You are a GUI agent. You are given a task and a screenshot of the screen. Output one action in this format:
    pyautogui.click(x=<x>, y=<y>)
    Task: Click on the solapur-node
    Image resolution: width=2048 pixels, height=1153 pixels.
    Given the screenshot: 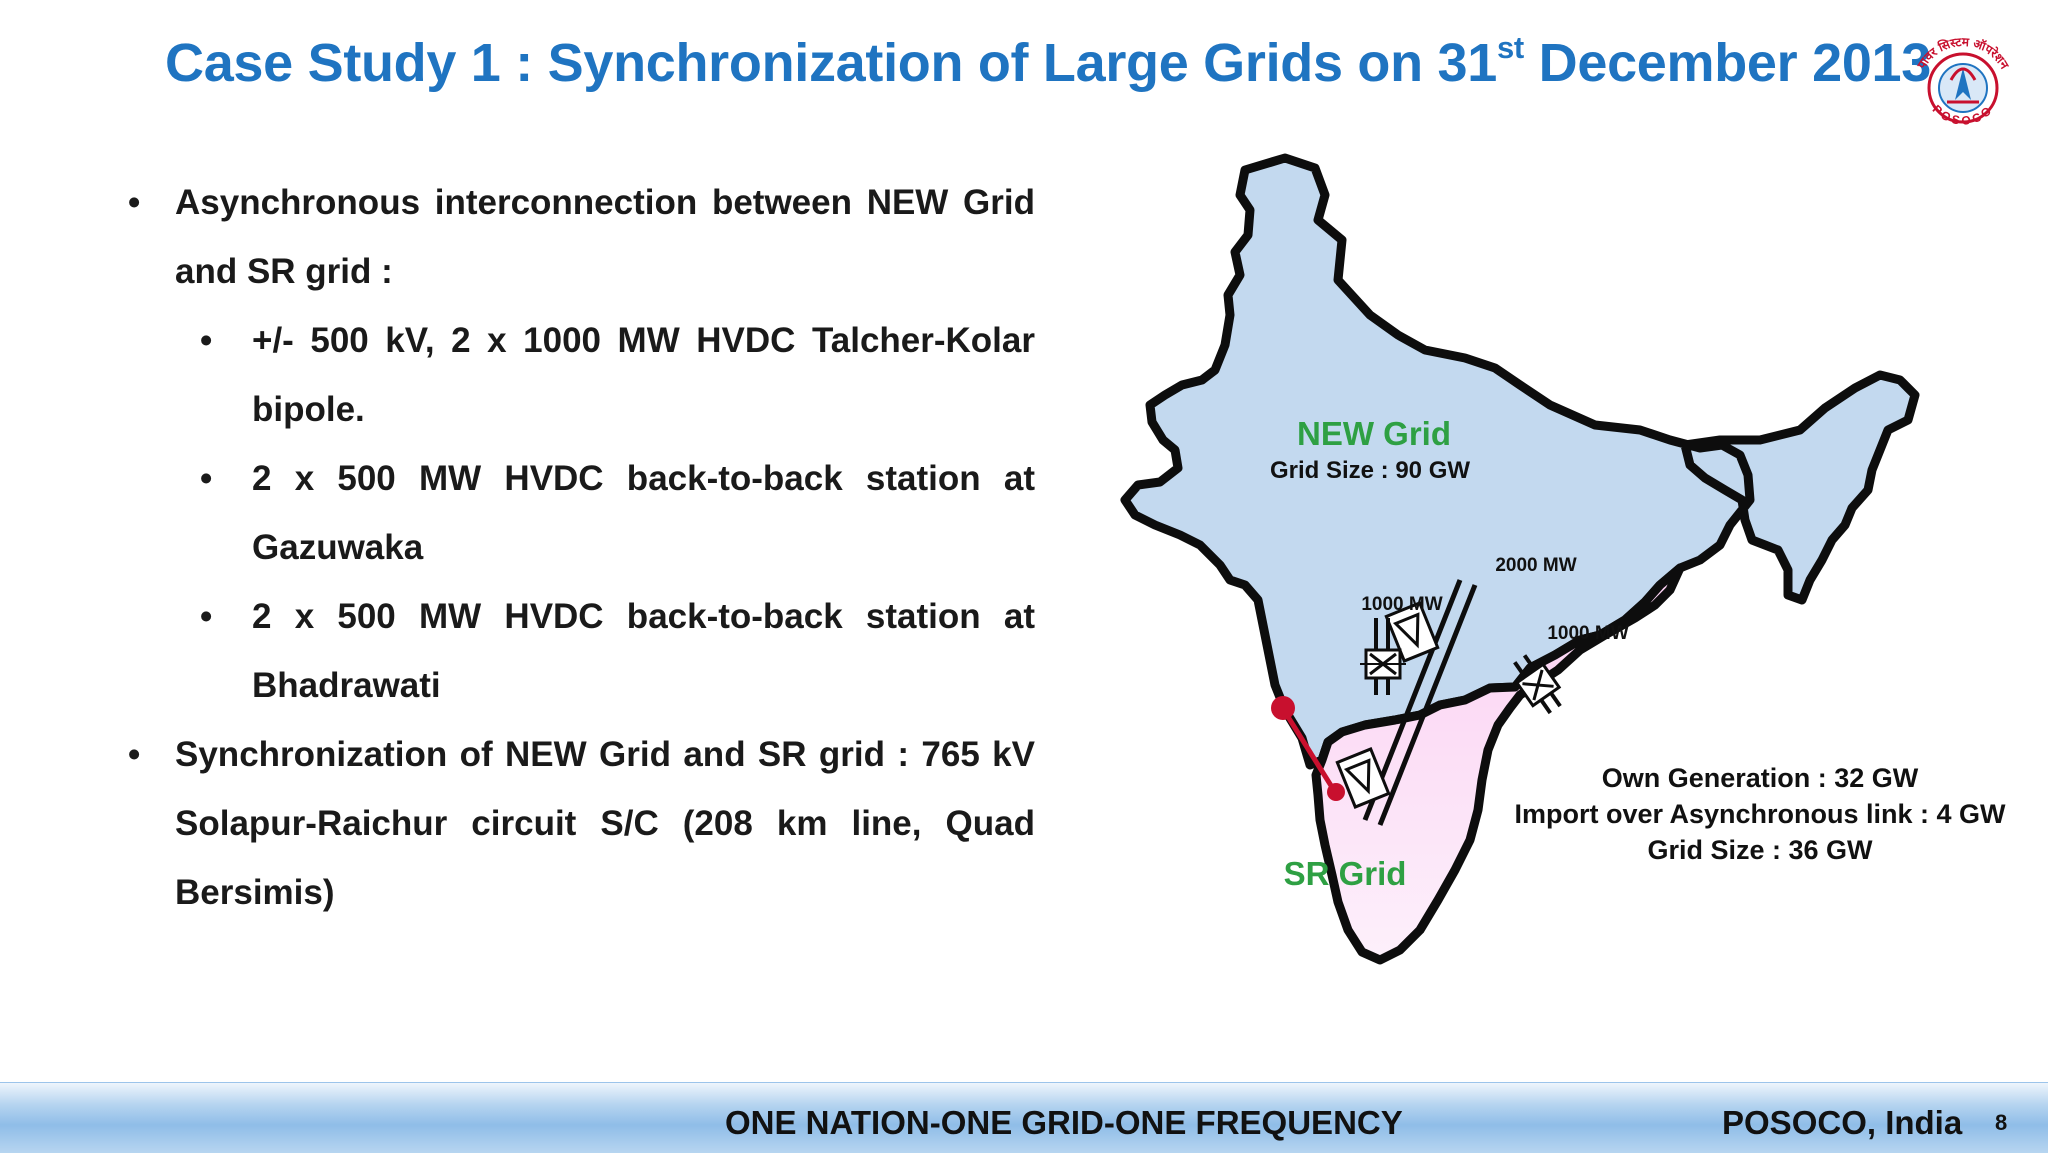 What is the action you would take?
    pyautogui.click(x=1283, y=708)
    